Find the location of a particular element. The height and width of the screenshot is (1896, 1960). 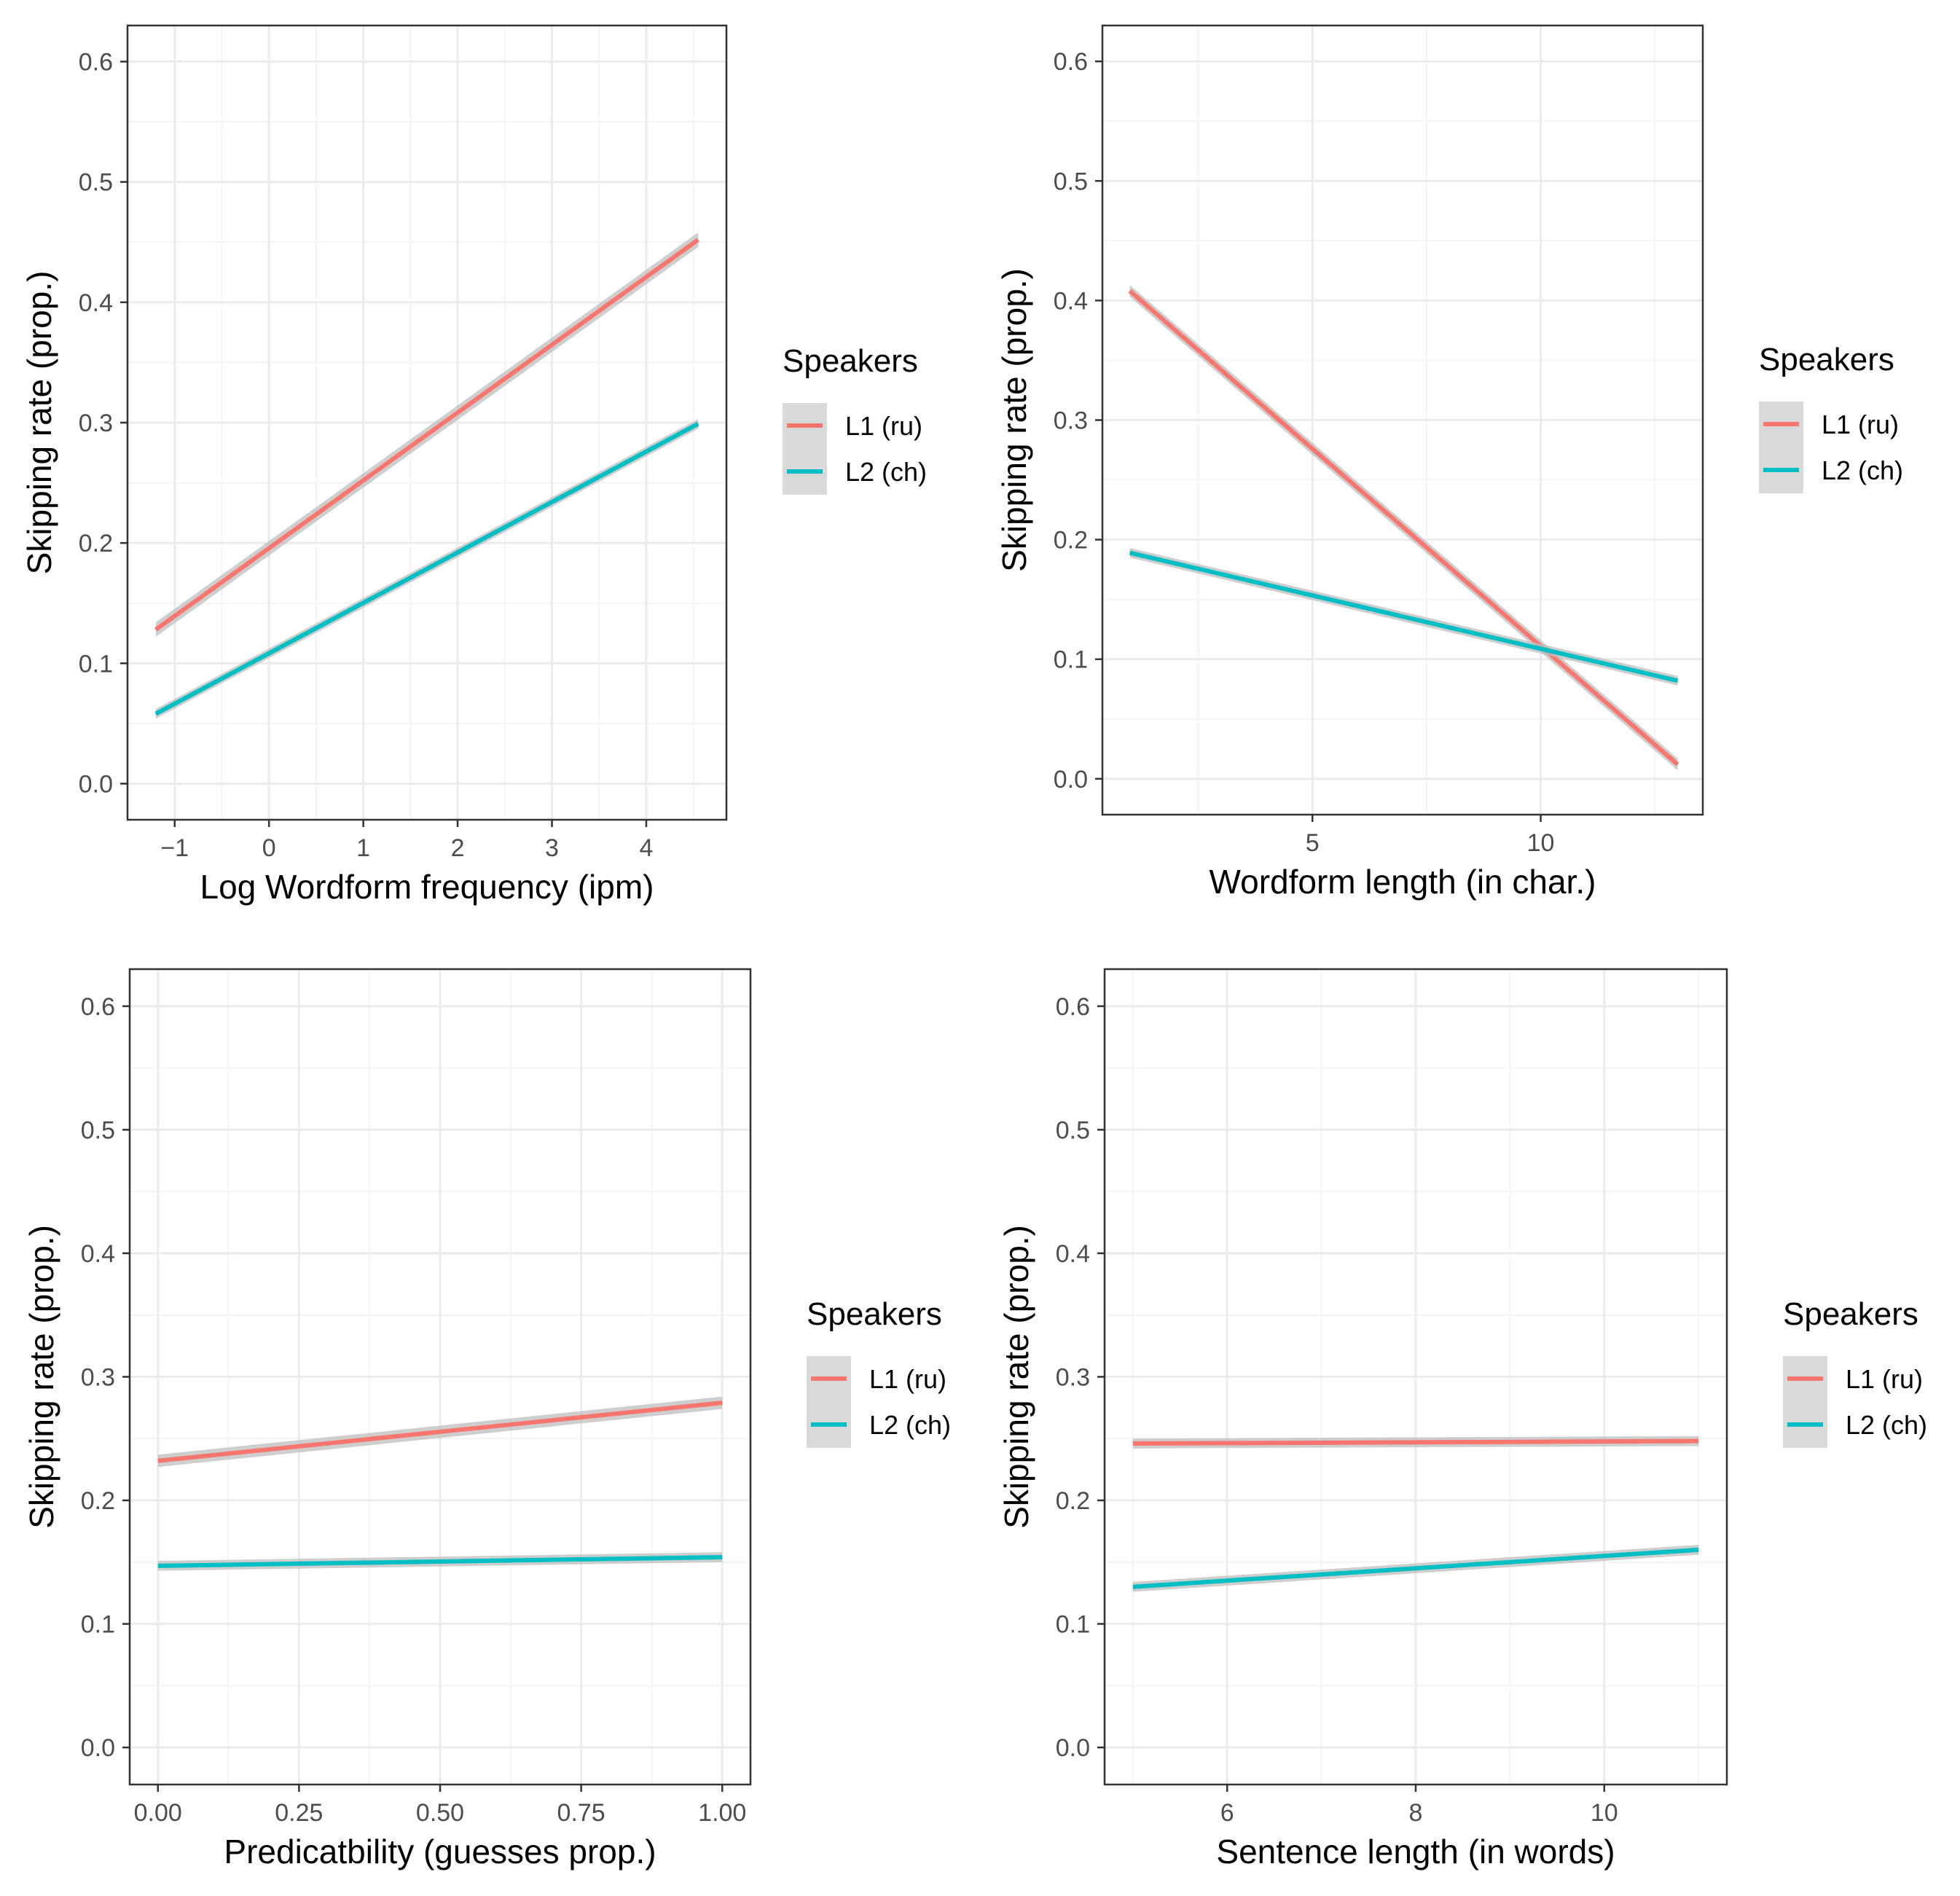

x-tick-label: 0.00 is located at coordinates (158, 1813).